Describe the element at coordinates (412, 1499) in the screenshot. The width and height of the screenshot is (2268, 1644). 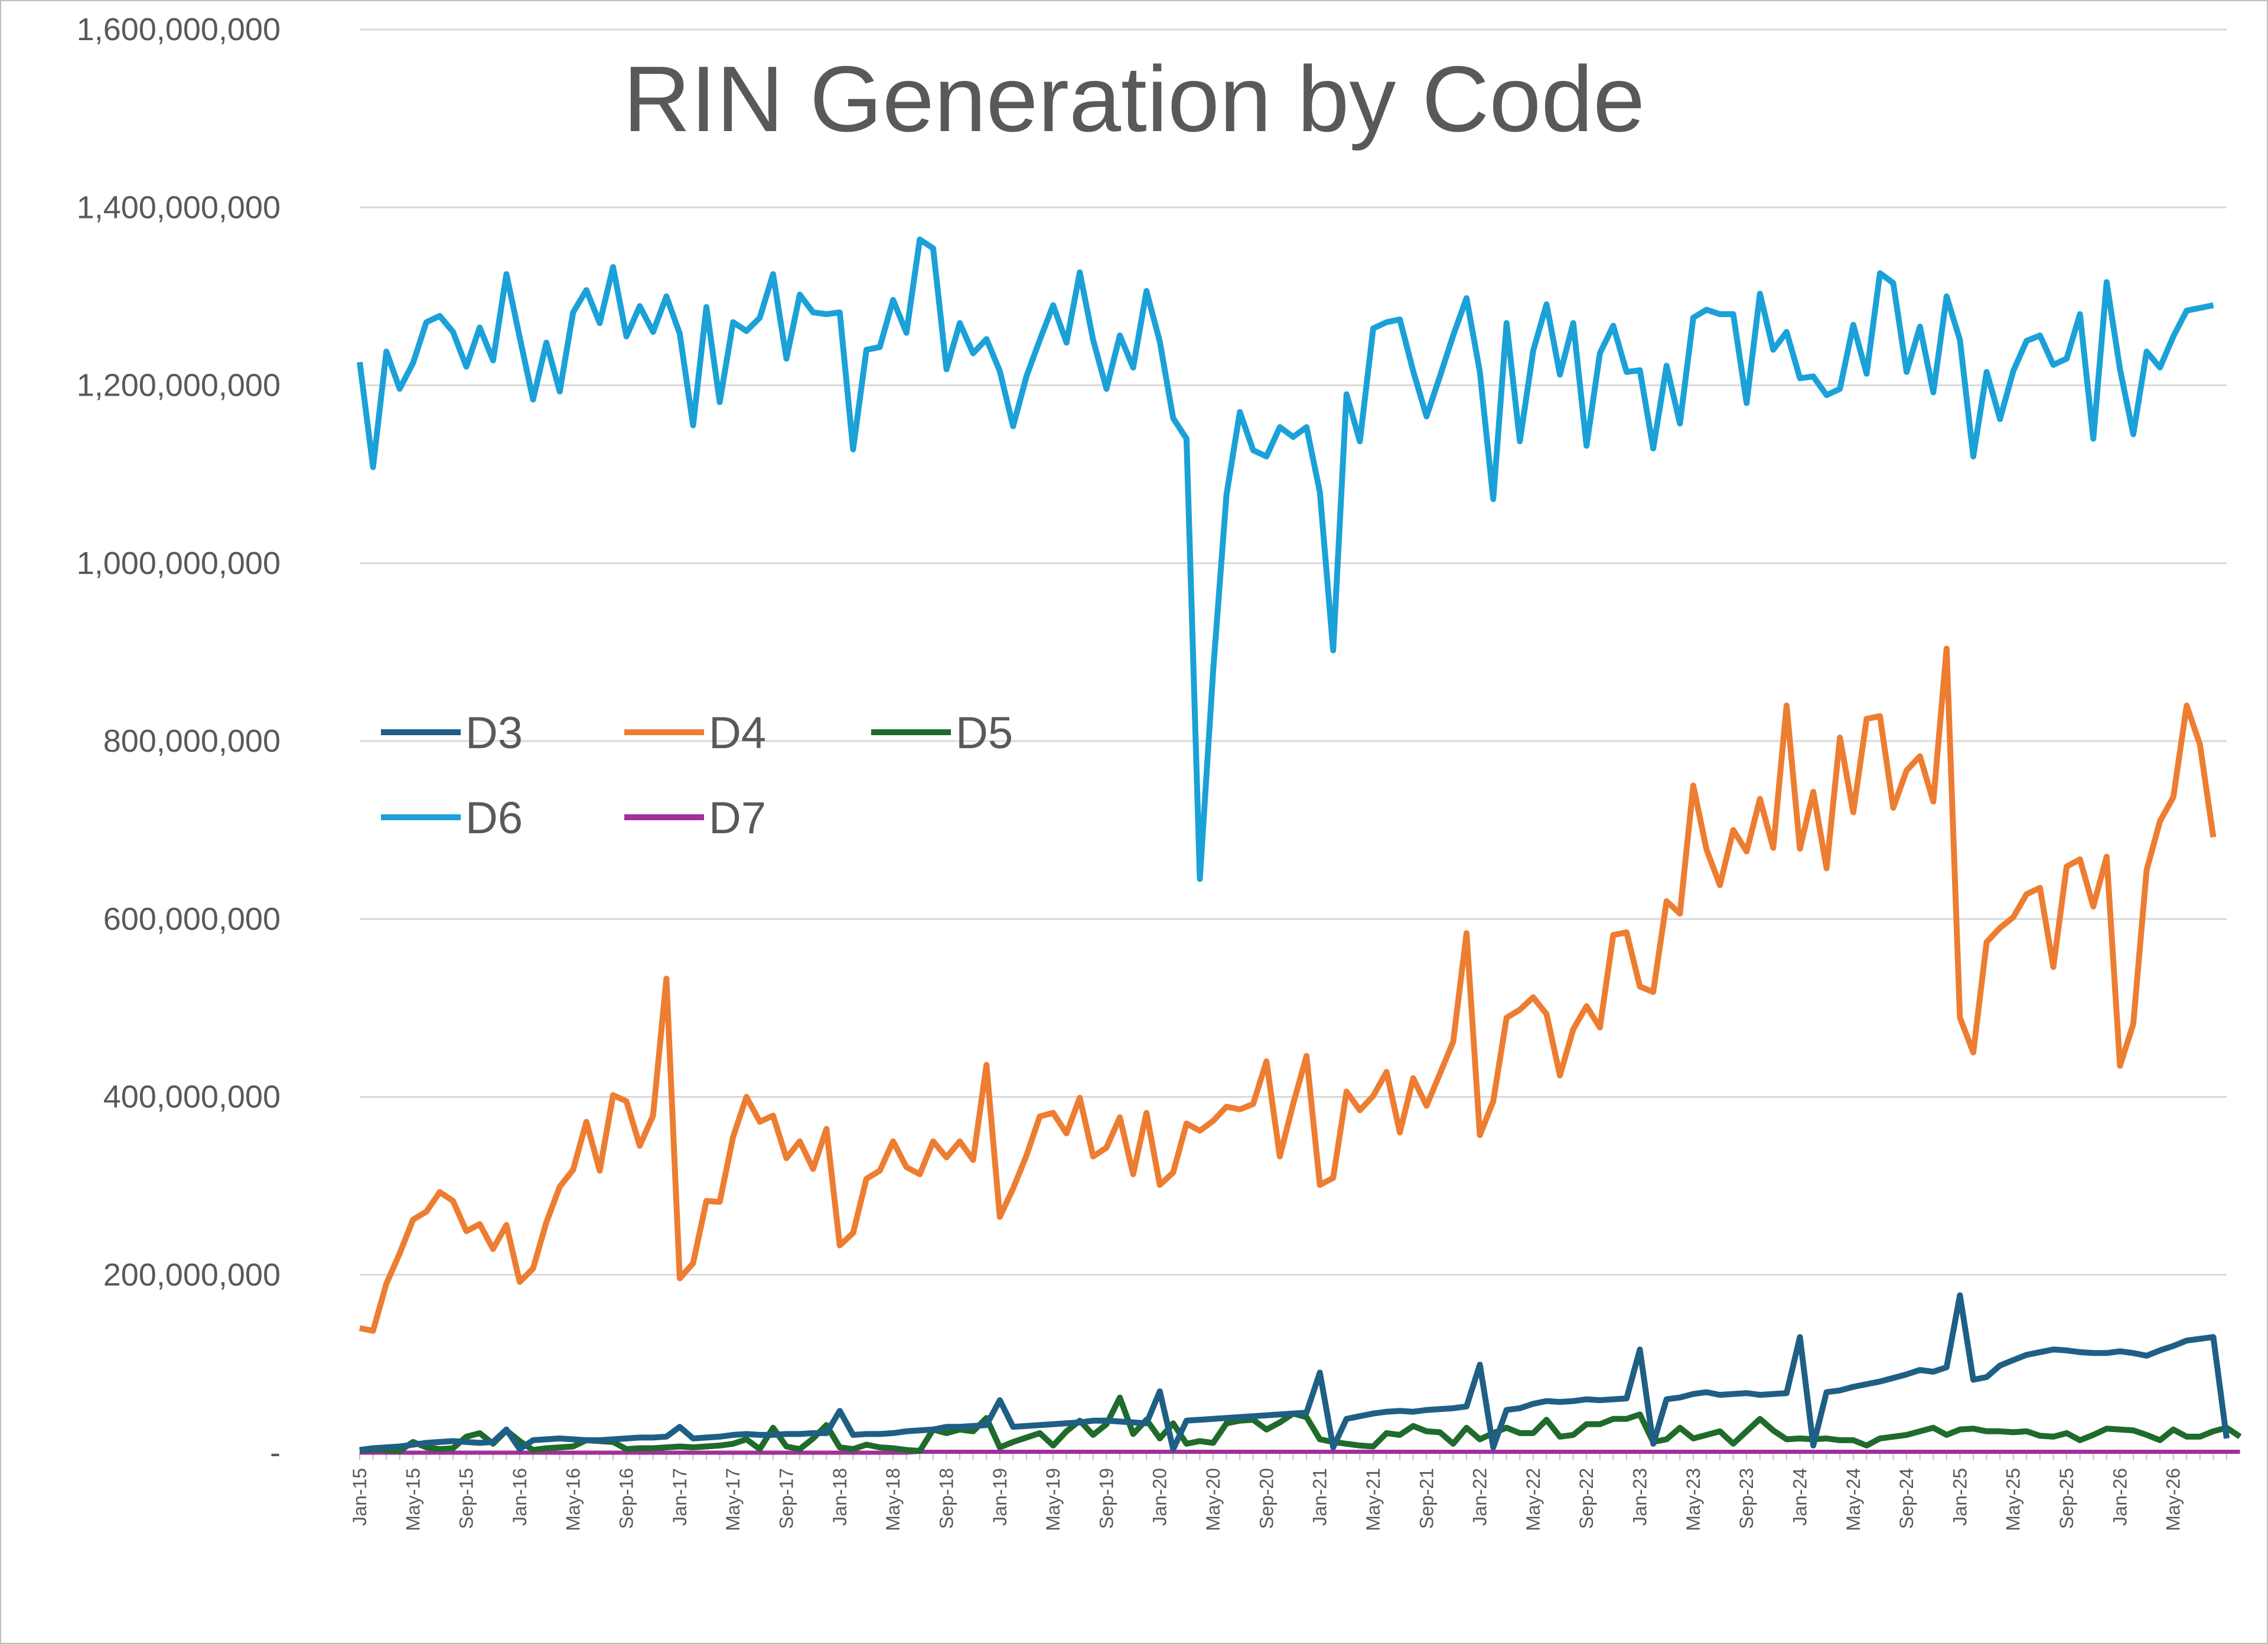
I see `x-tick-label: May-15` at that location.